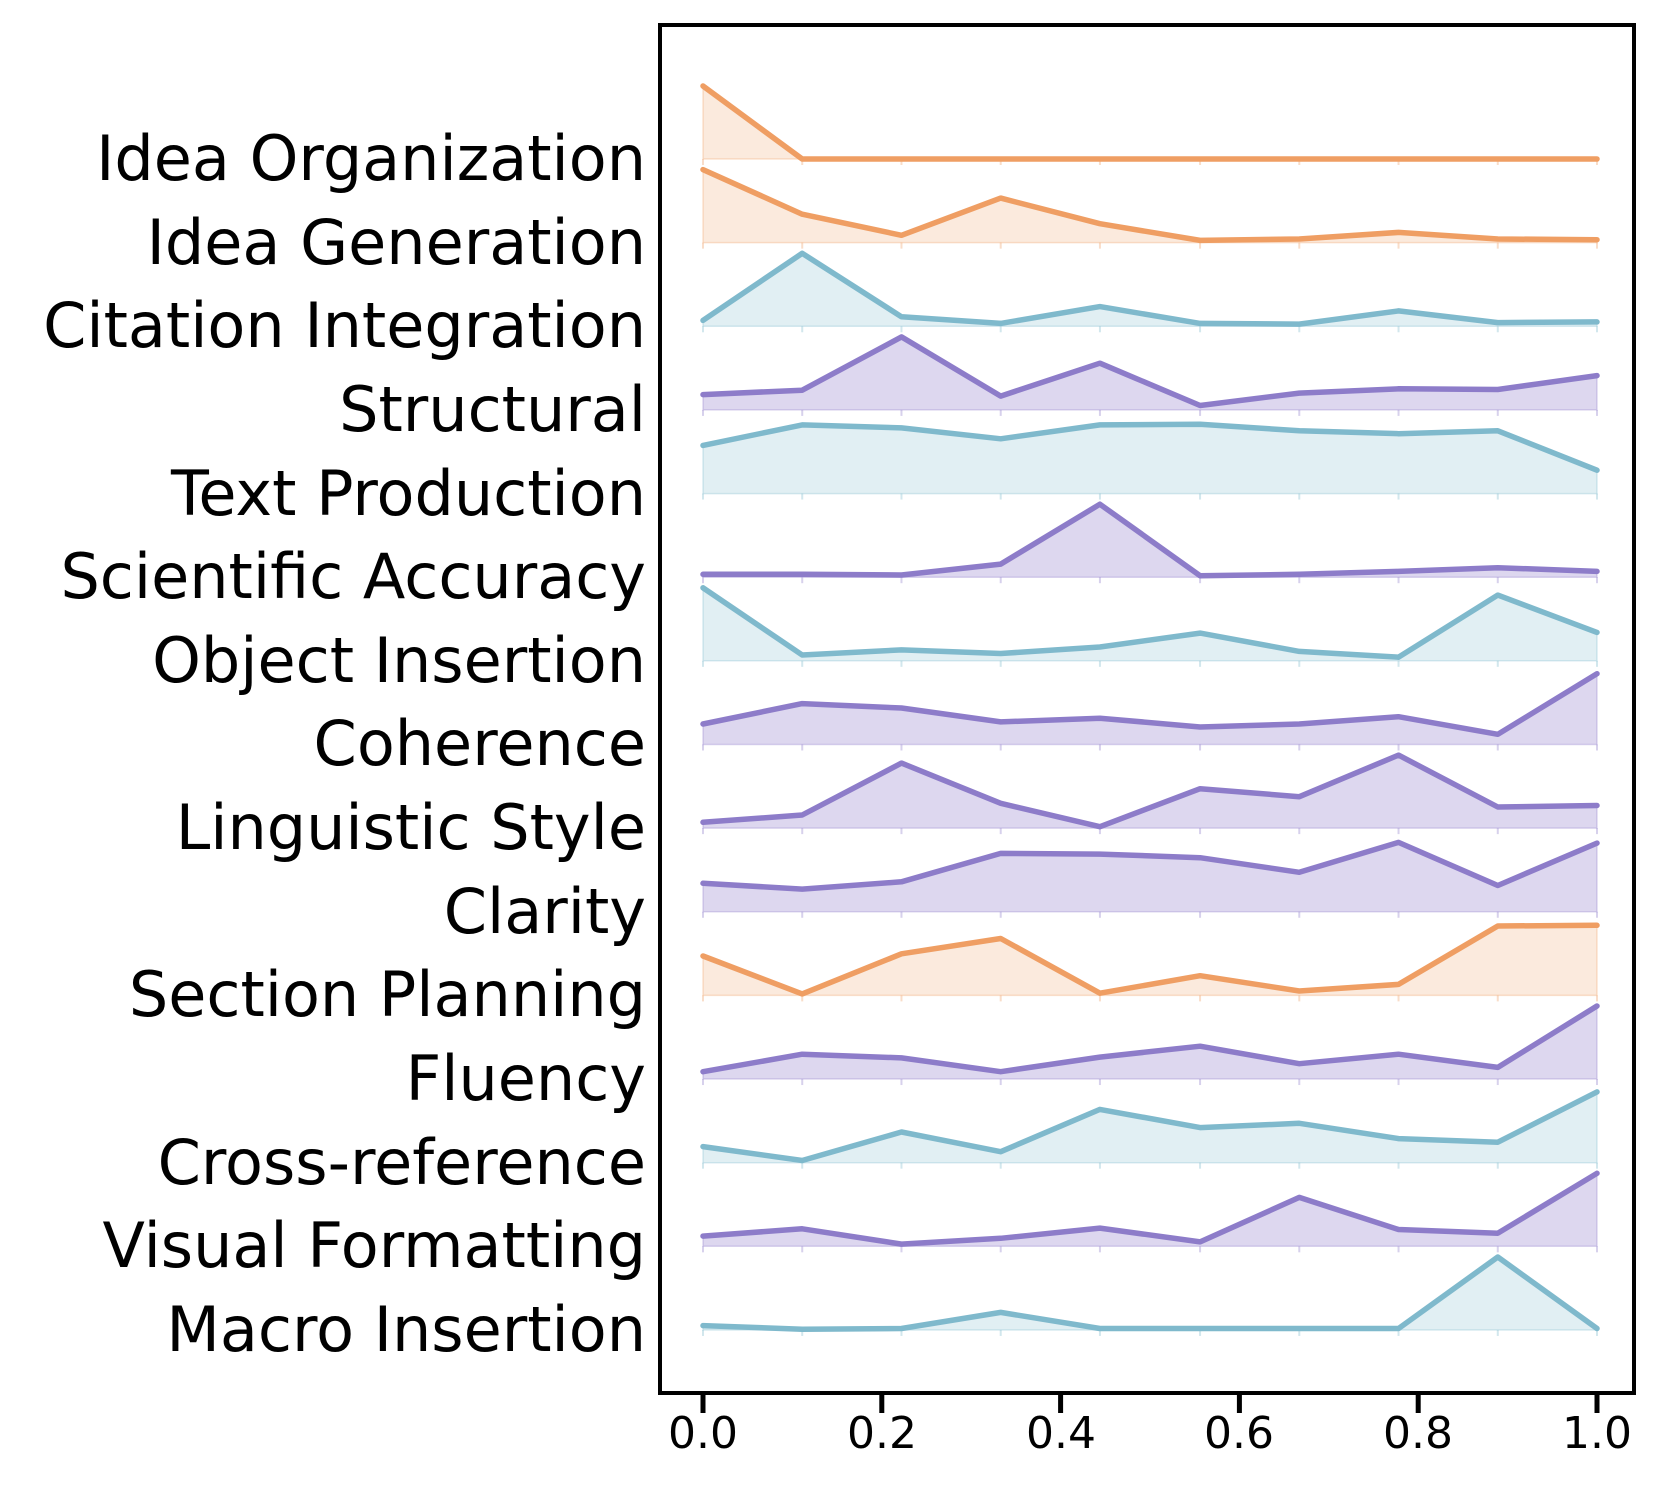  Describe the element at coordinates (882, 1433) in the screenshot. I see `x-tick-label-0.2: 0.2` at that location.